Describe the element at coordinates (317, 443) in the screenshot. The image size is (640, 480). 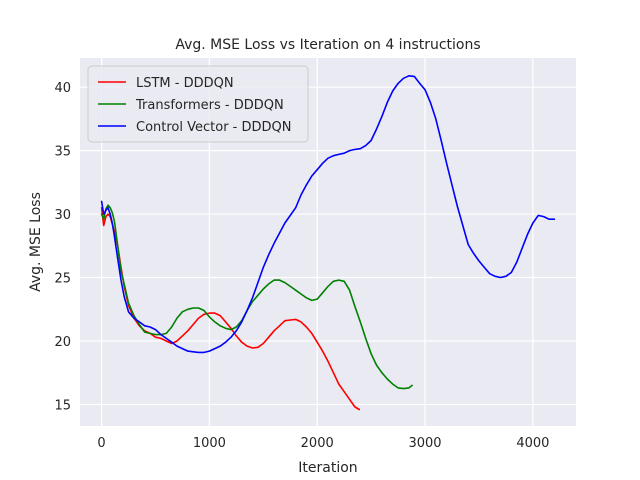
I see `x-tick-label: 2000` at that location.